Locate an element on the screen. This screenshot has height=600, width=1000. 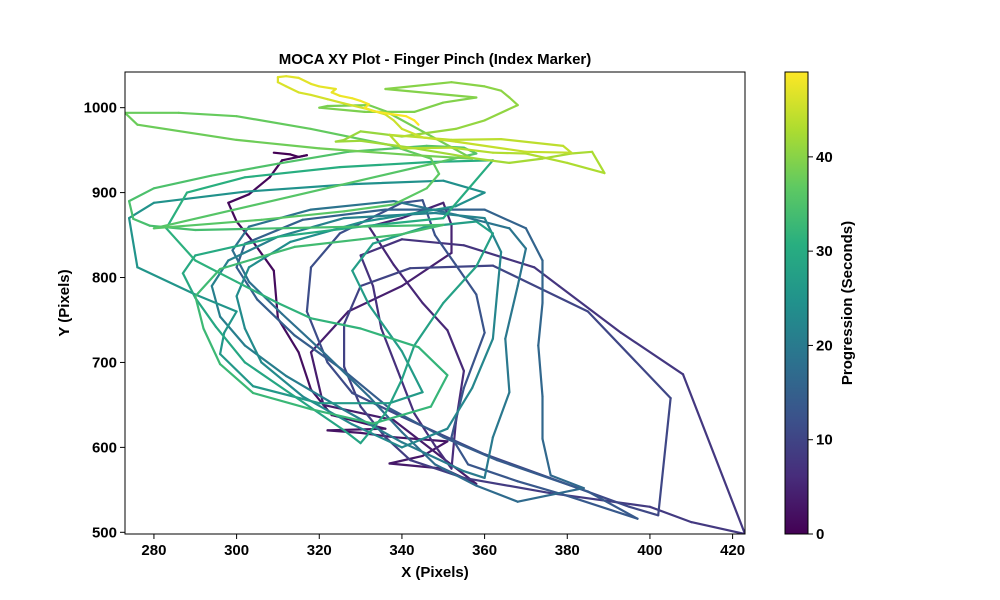
x-tick-label: 360 is located at coordinates (484, 550).